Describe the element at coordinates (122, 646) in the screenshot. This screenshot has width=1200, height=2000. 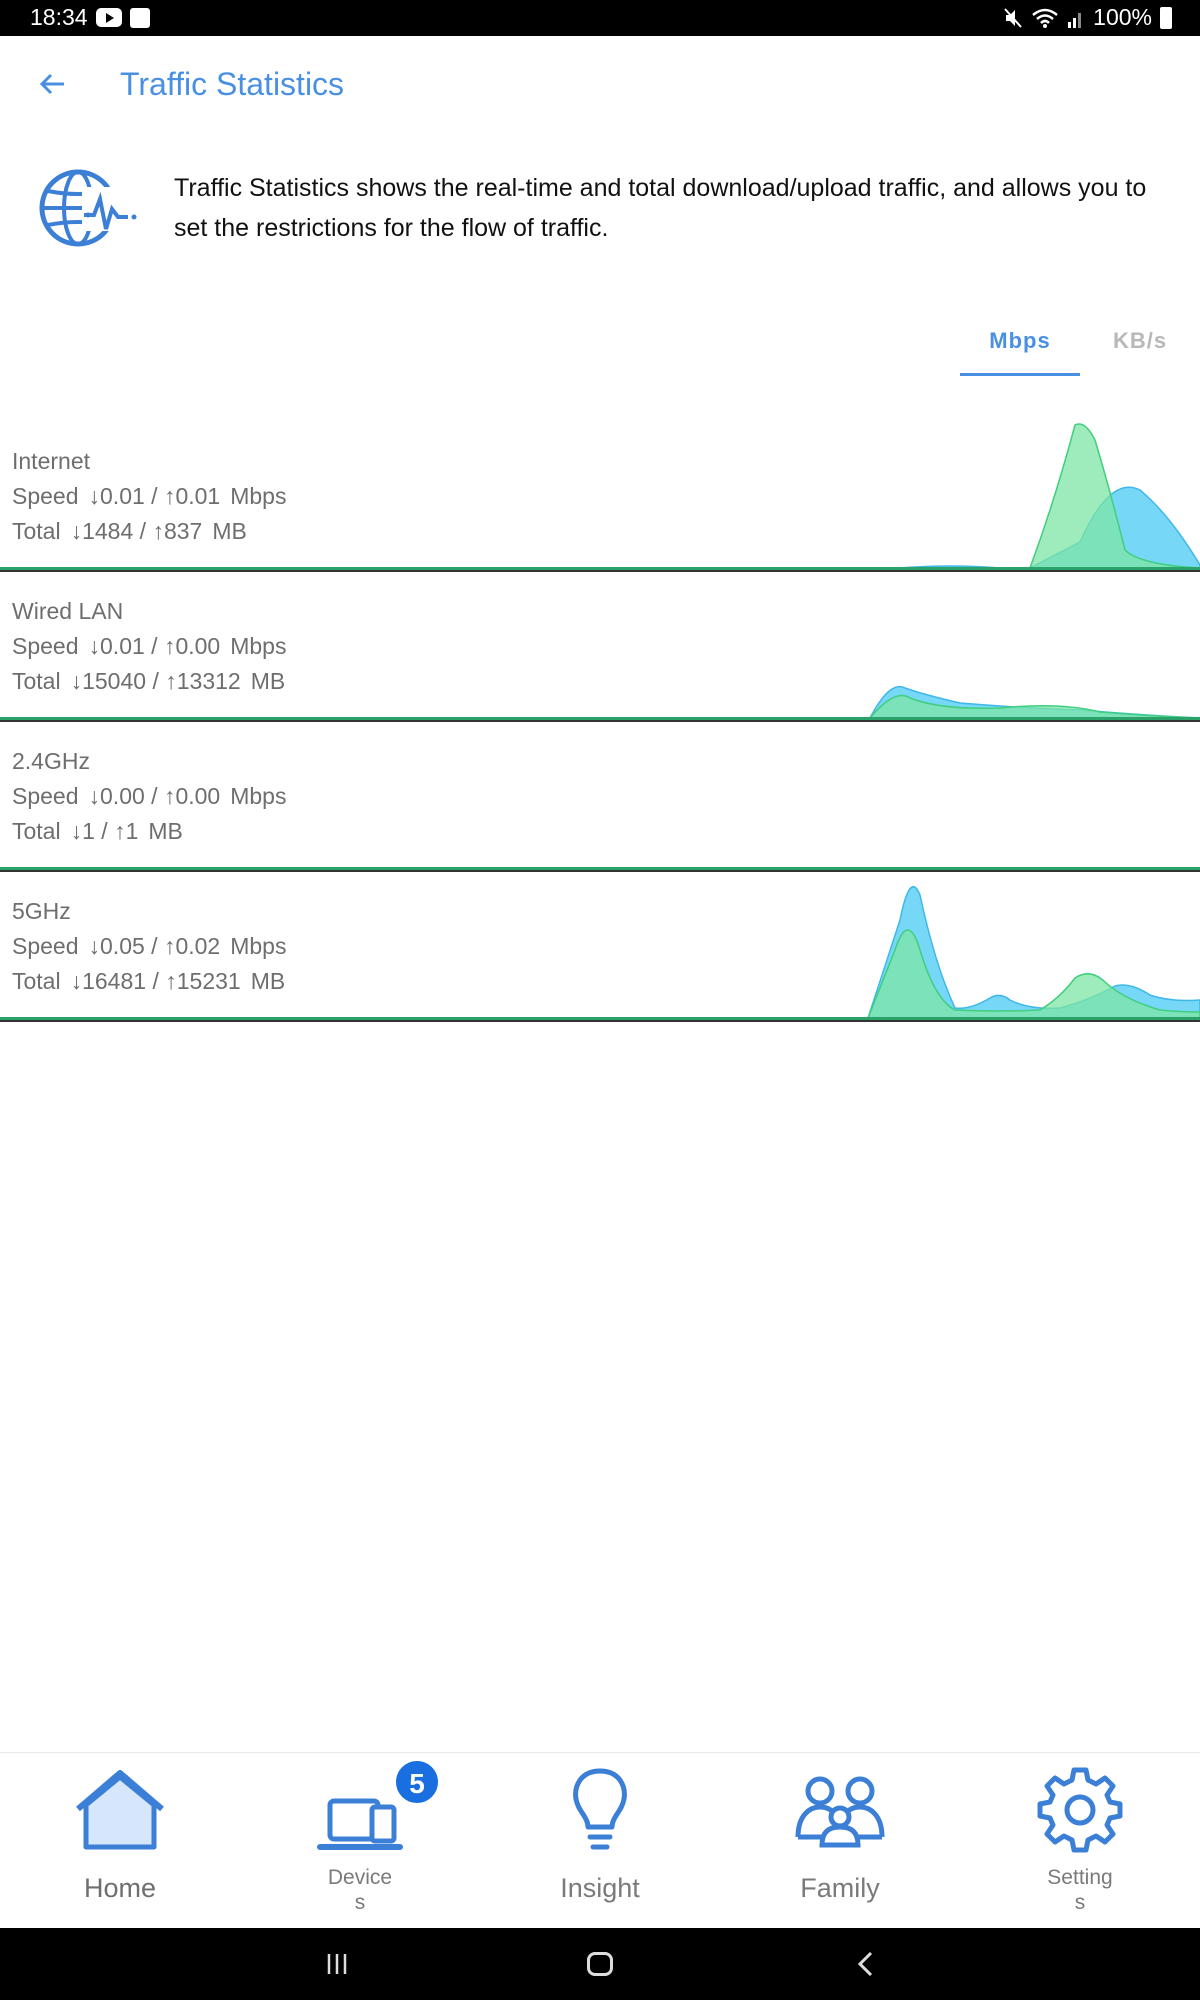
I see `speed-down-value: 0.01` at that location.